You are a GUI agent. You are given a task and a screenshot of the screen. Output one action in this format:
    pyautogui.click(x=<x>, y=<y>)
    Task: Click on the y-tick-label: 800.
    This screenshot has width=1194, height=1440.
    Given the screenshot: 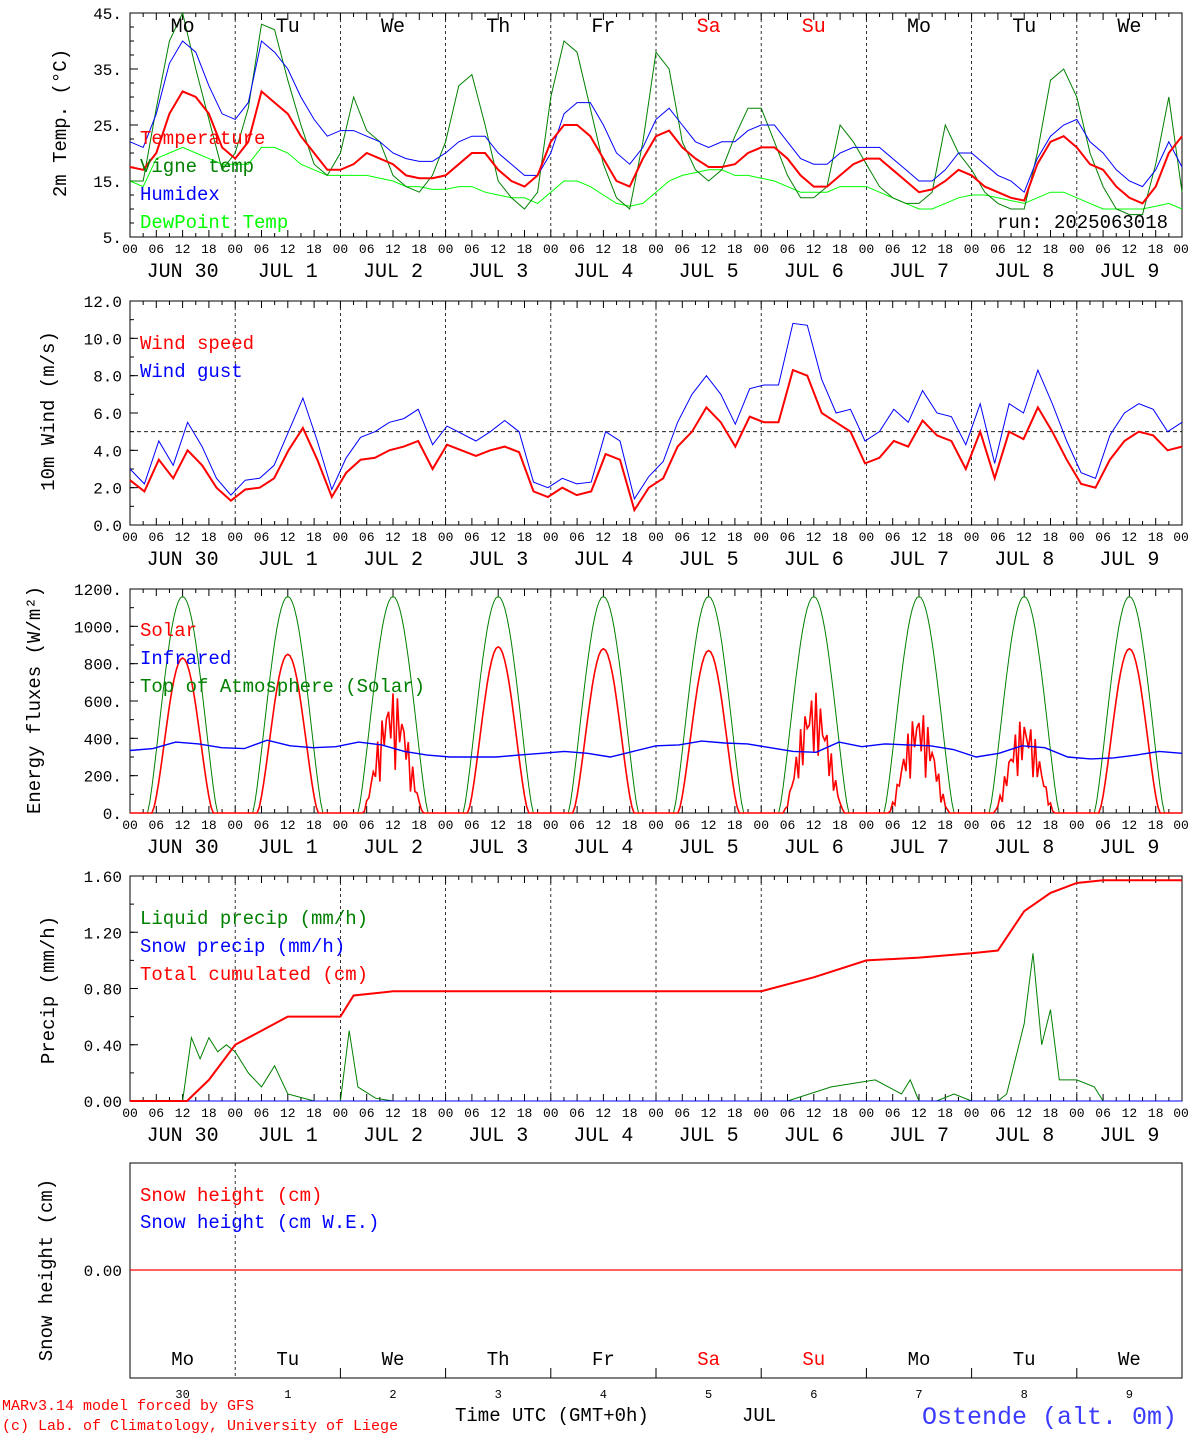 What is the action you would take?
    pyautogui.click(x=103, y=666)
    